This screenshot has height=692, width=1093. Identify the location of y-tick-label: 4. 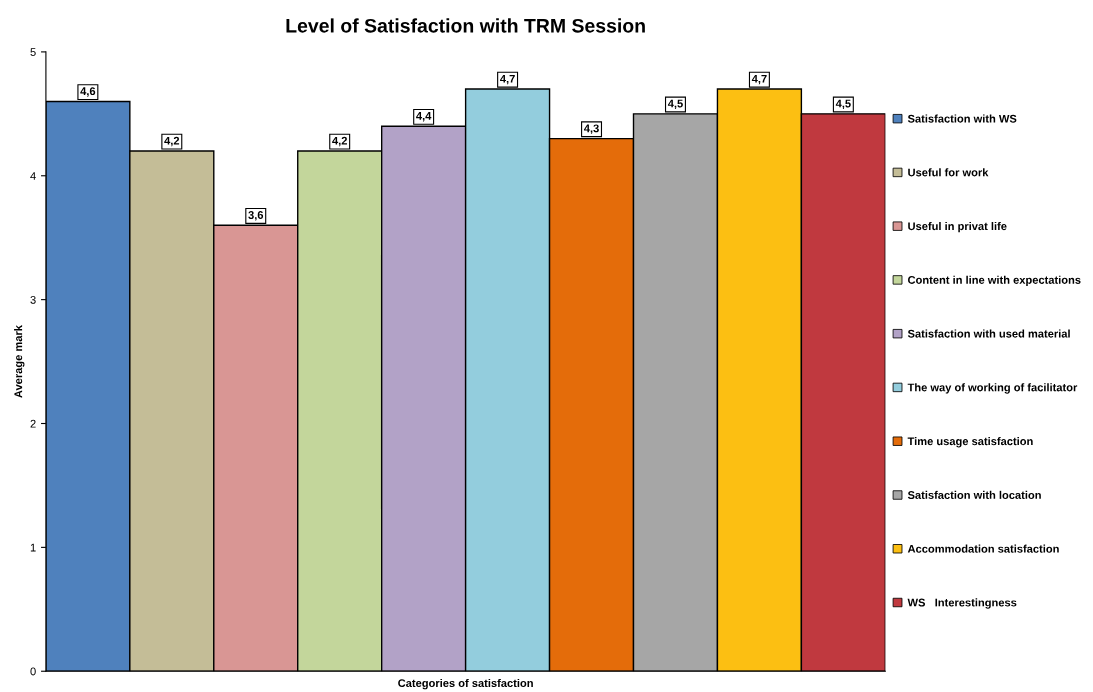
(33, 176).